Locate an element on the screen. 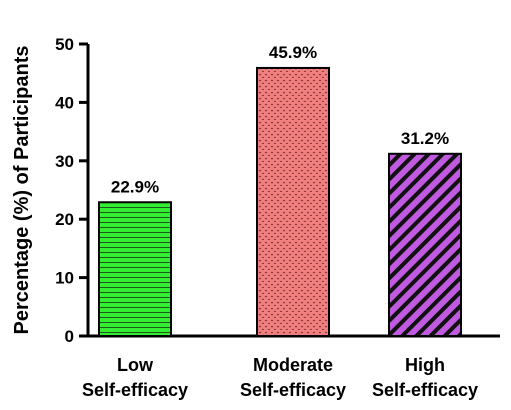 This screenshot has height=410, width=511. y-axis-title: Percentage (%) of Participants is located at coordinates (22, 190).